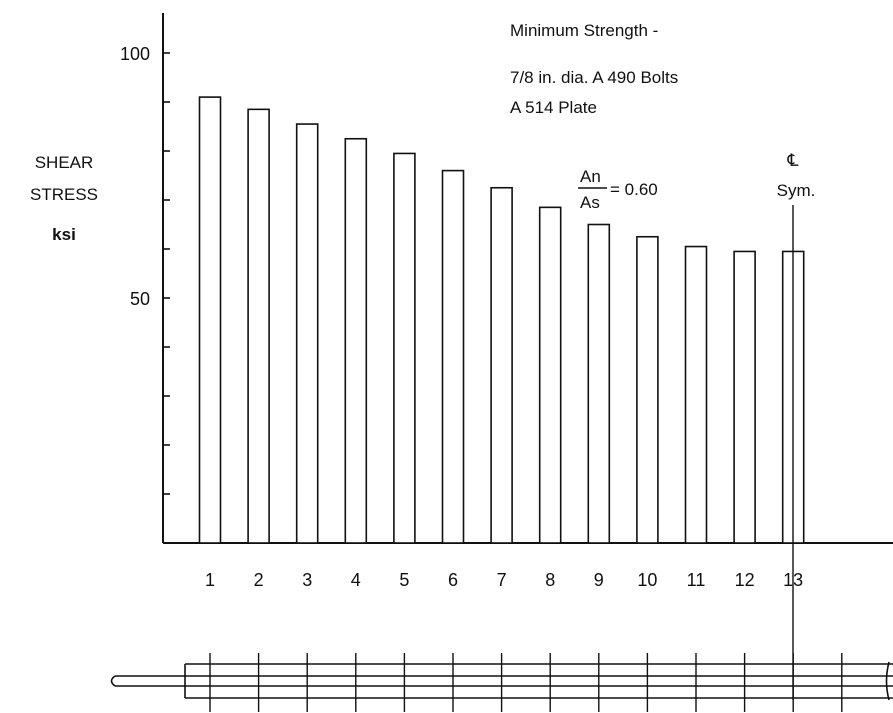  What do you see at coordinates (453, 580) in the screenshot?
I see `x-tick-label-6: 6` at bounding box center [453, 580].